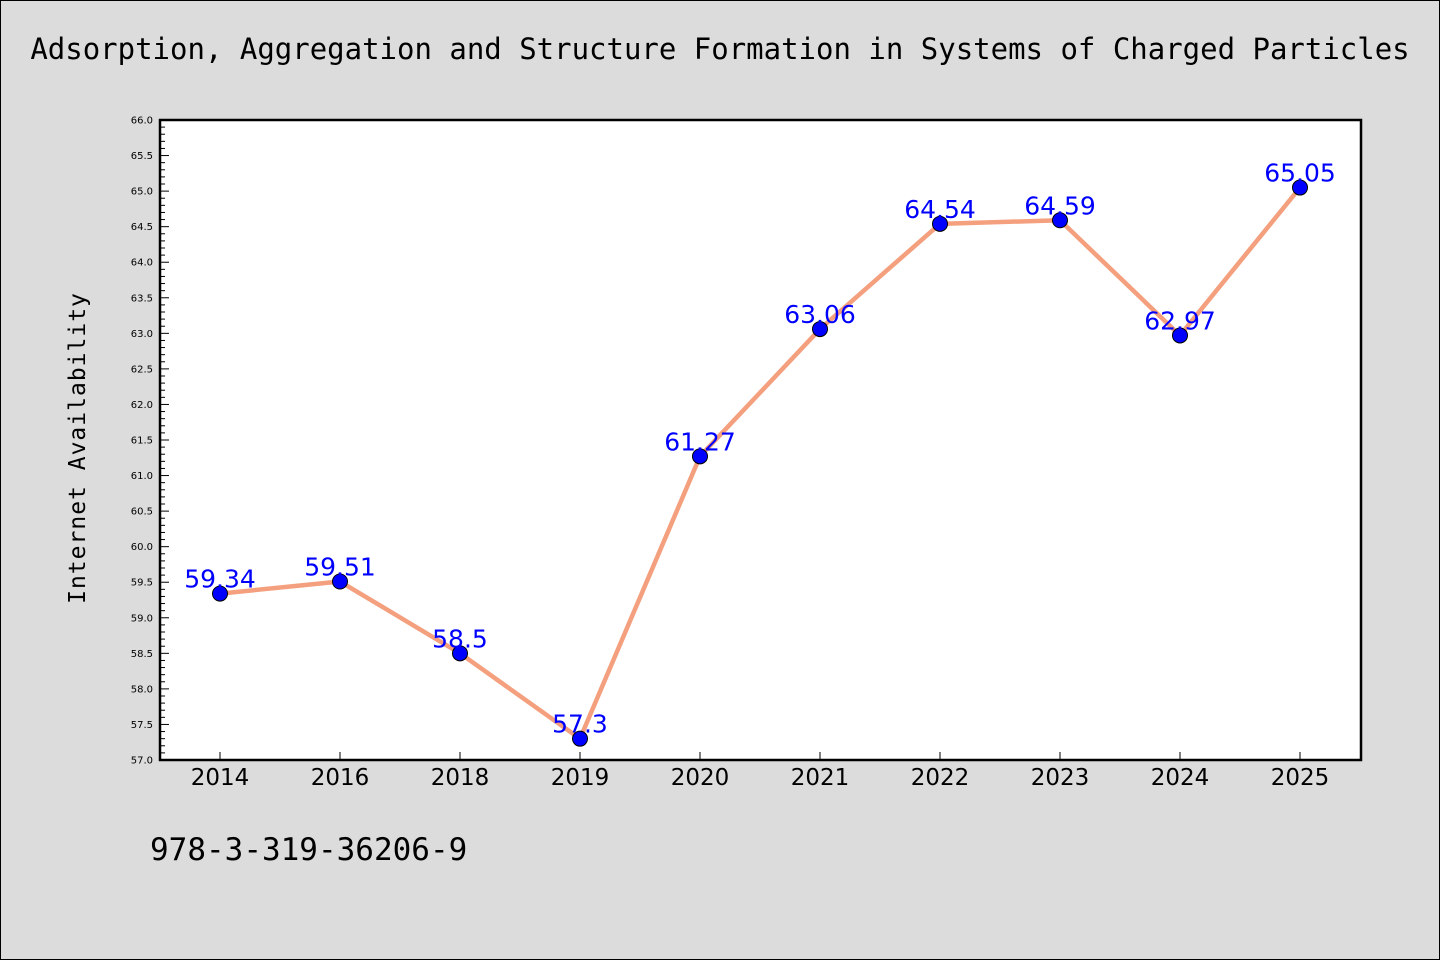 Image resolution: width=1440 pixels, height=960 pixels. What do you see at coordinates (820, 314) in the screenshot?
I see `data-label: 63.06` at bounding box center [820, 314].